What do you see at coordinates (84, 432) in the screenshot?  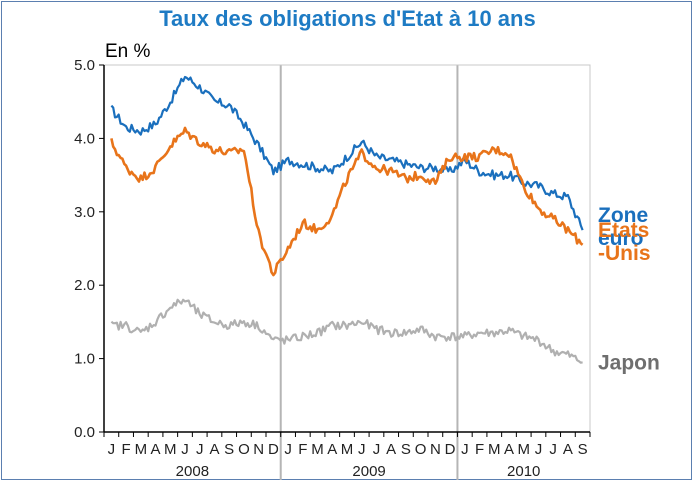 I see `y-tick-label: 0.0` at bounding box center [84, 432].